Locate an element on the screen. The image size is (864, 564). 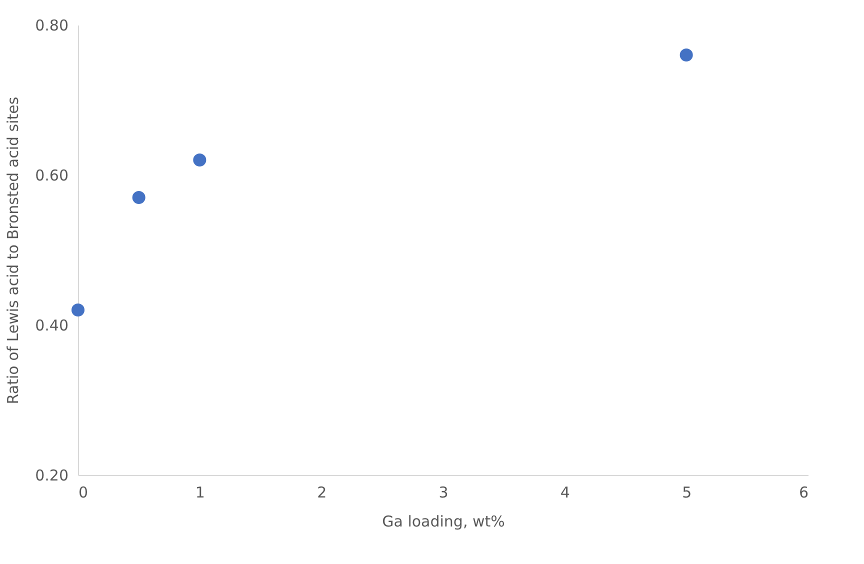
y-tick-label: 0.40 is located at coordinates (51, 325).